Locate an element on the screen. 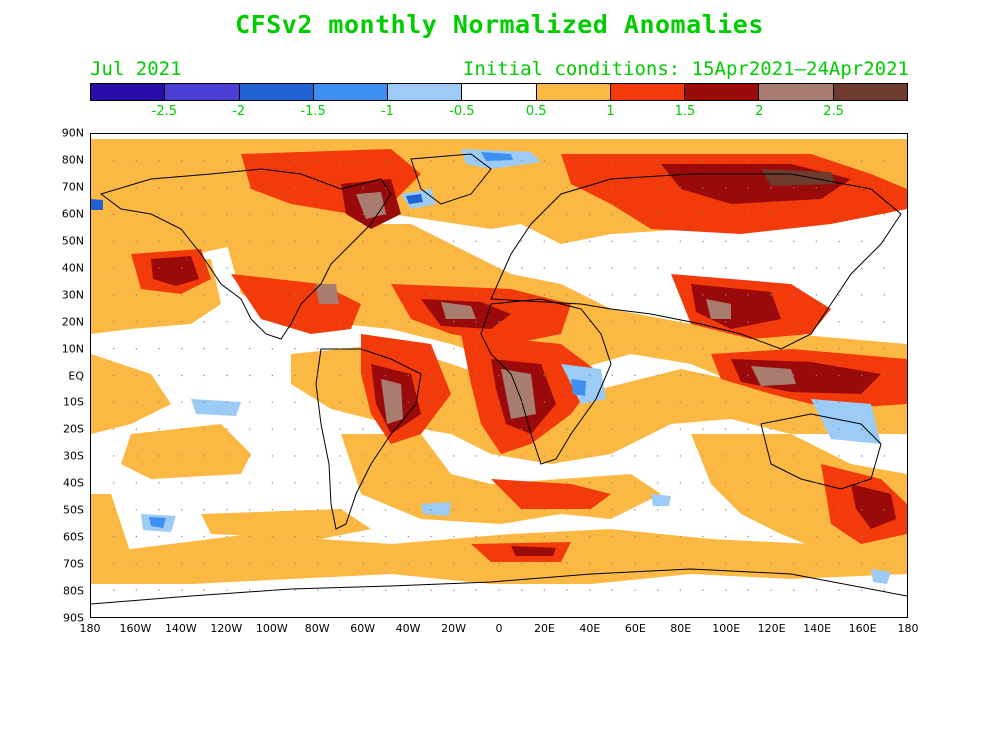 The image size is (999, 750). color-scale-label: 1.5 is located at coordinates (685, 111).